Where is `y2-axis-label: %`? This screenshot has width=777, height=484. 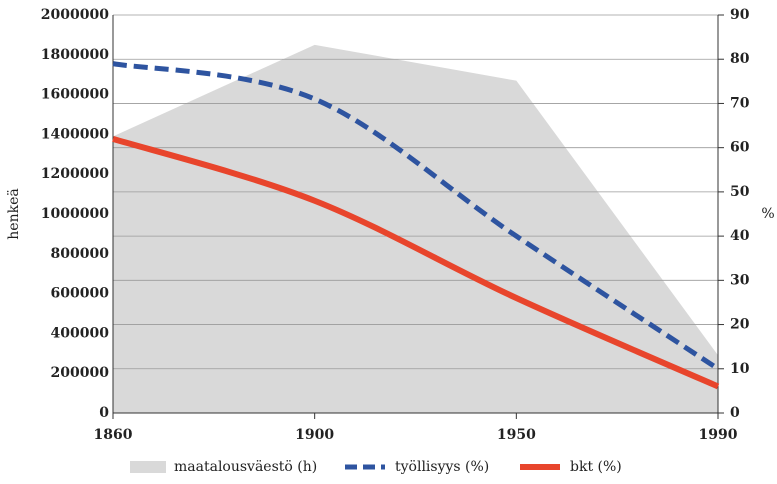 y2-axis-label: % is located at coordinates (767, 214).